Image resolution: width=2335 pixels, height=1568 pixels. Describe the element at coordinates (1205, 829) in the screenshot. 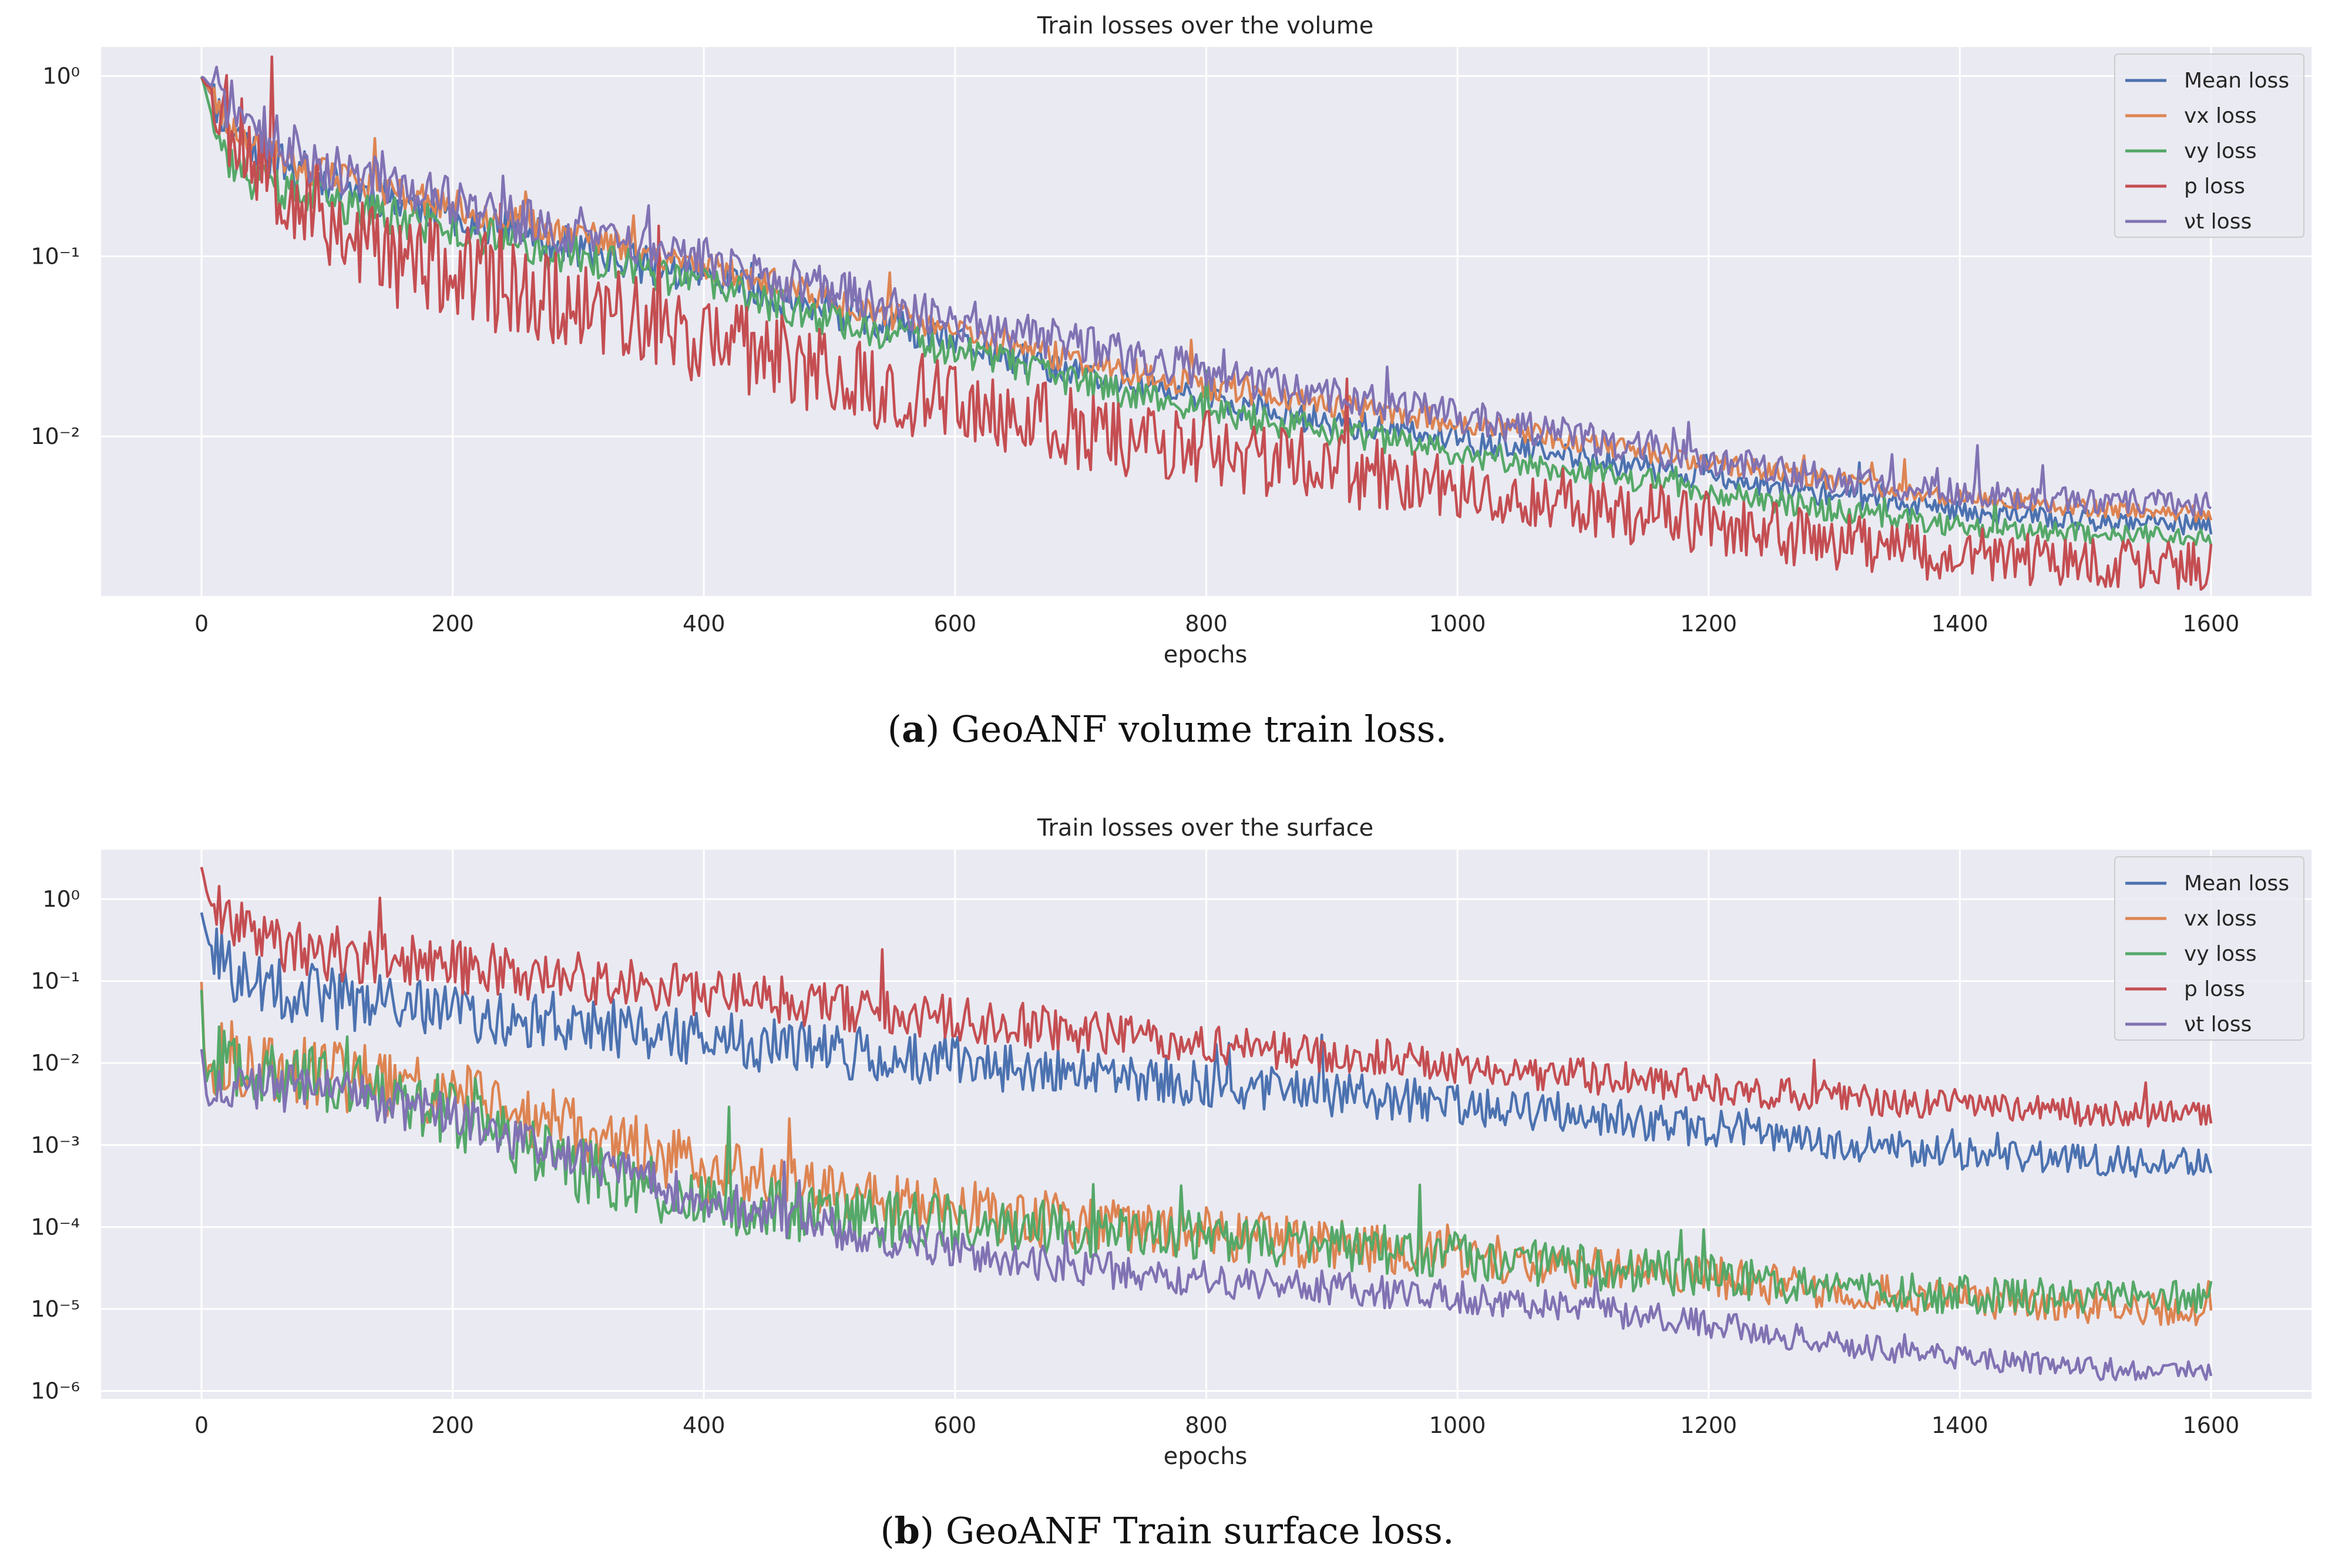

I see `chart-title: Train losses over the surface` at that location.